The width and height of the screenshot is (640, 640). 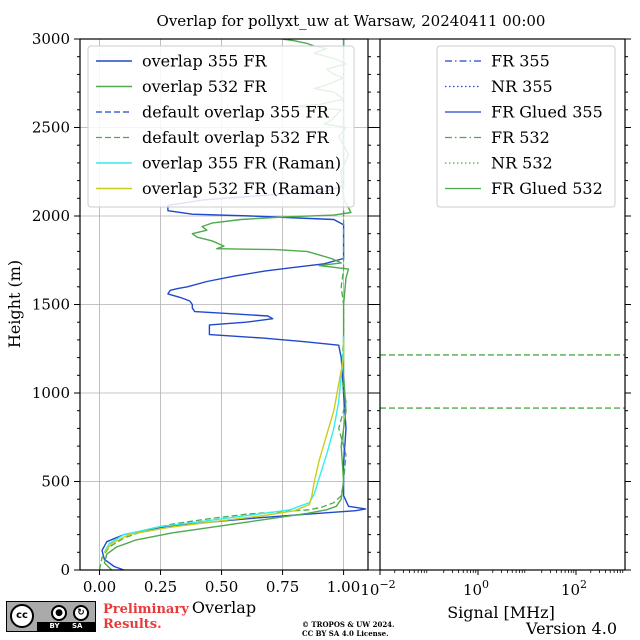 What do you see at coordinates (236, 112) in the screenshot?
I see `overlap-legend-label-2: default overlap 355 FR` at bounding box center [236, 112].